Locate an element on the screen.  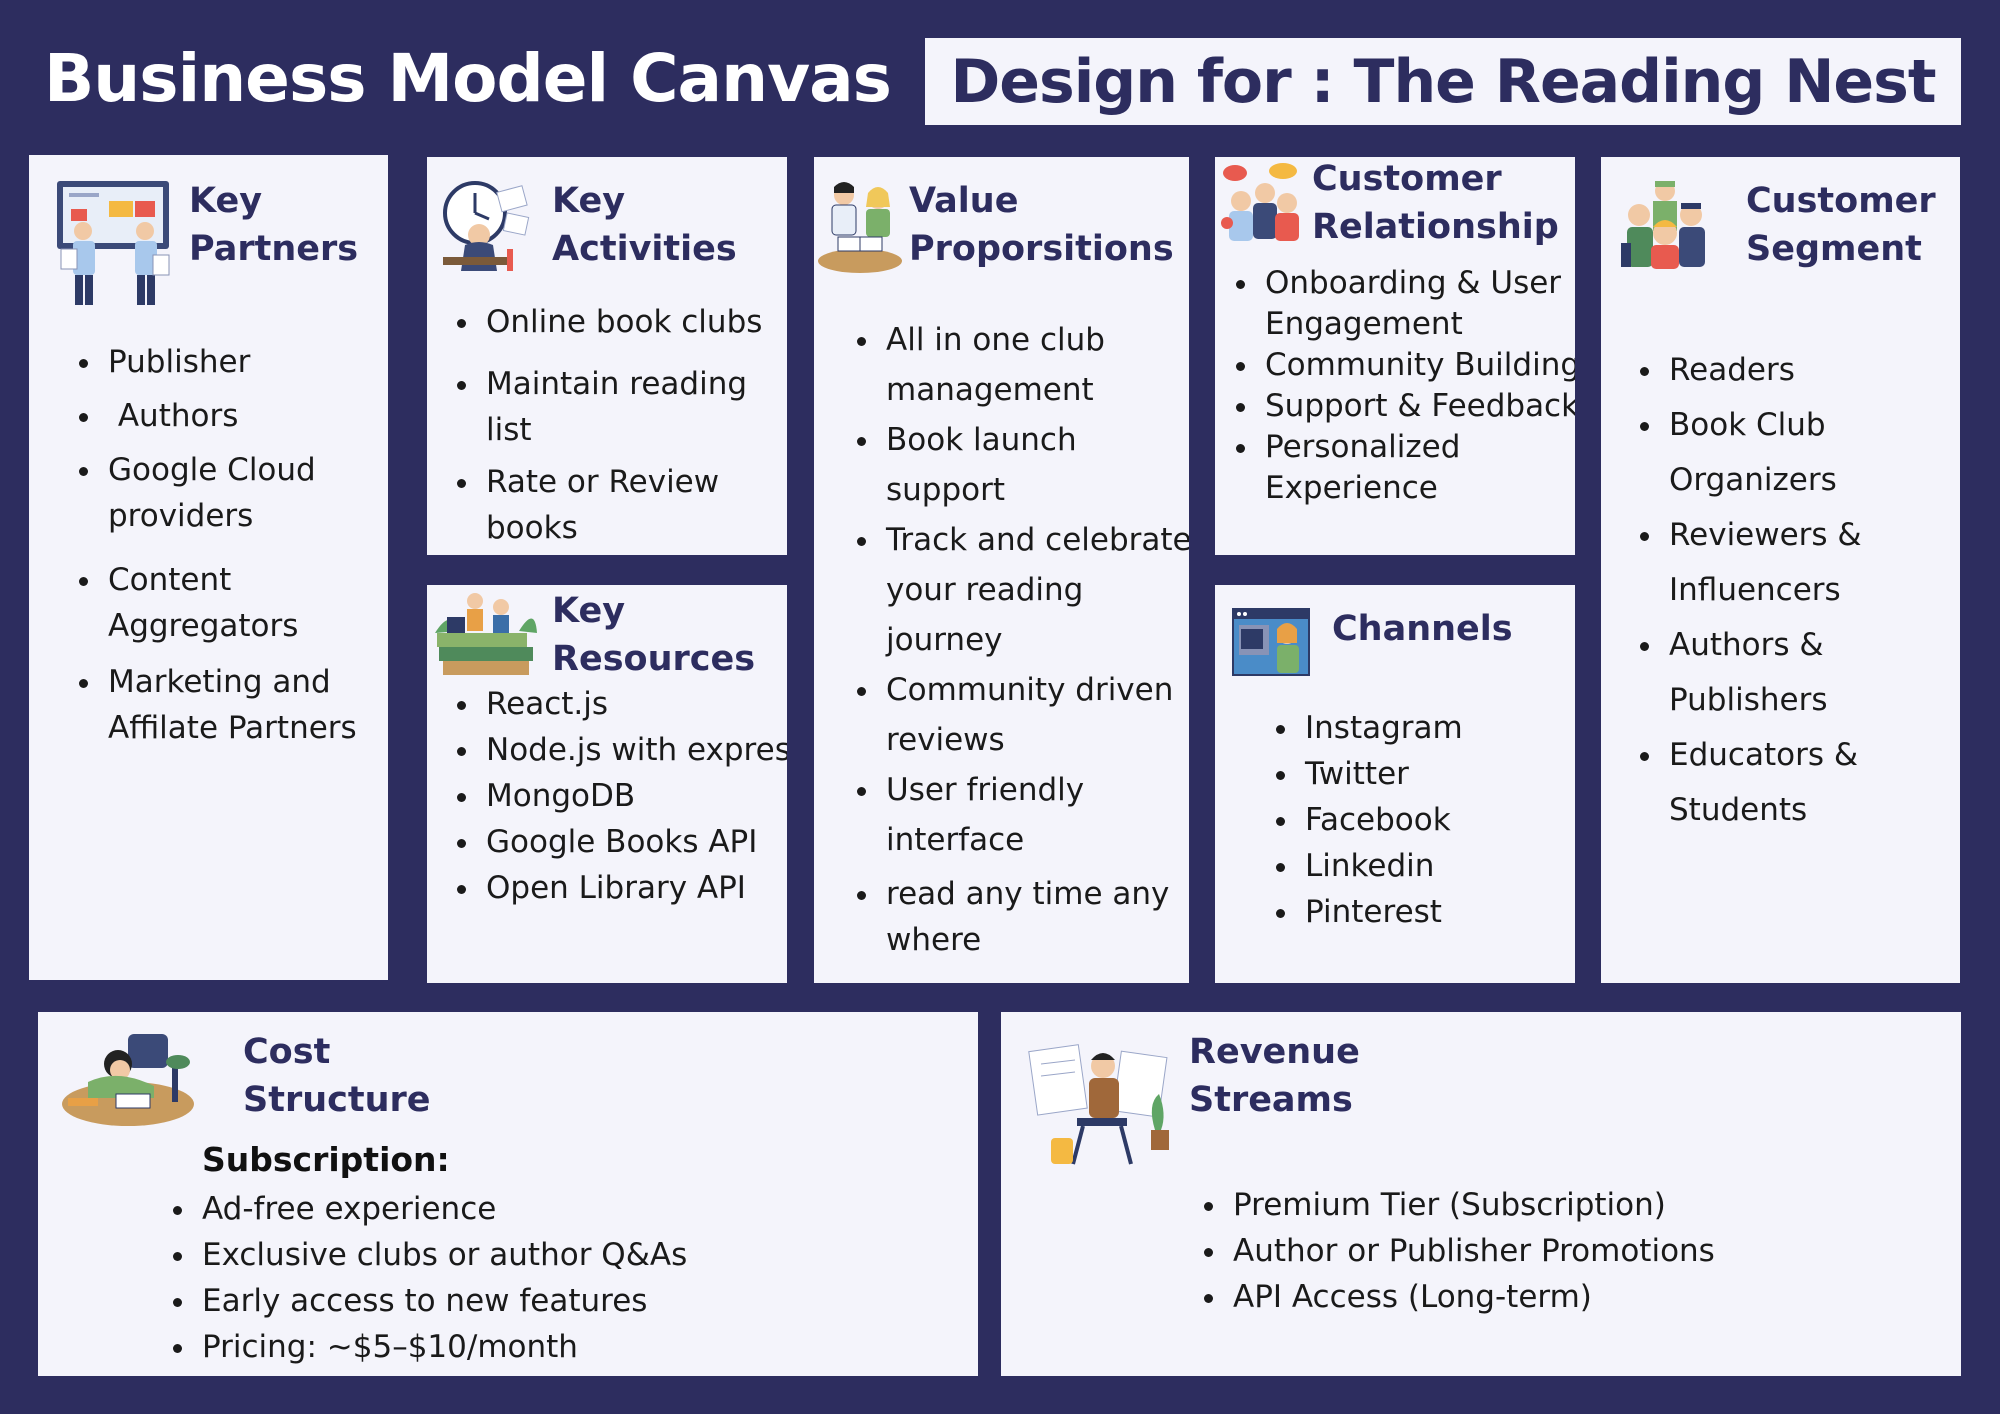
strategy-meeting-icon is located at coordinates (113, 243).